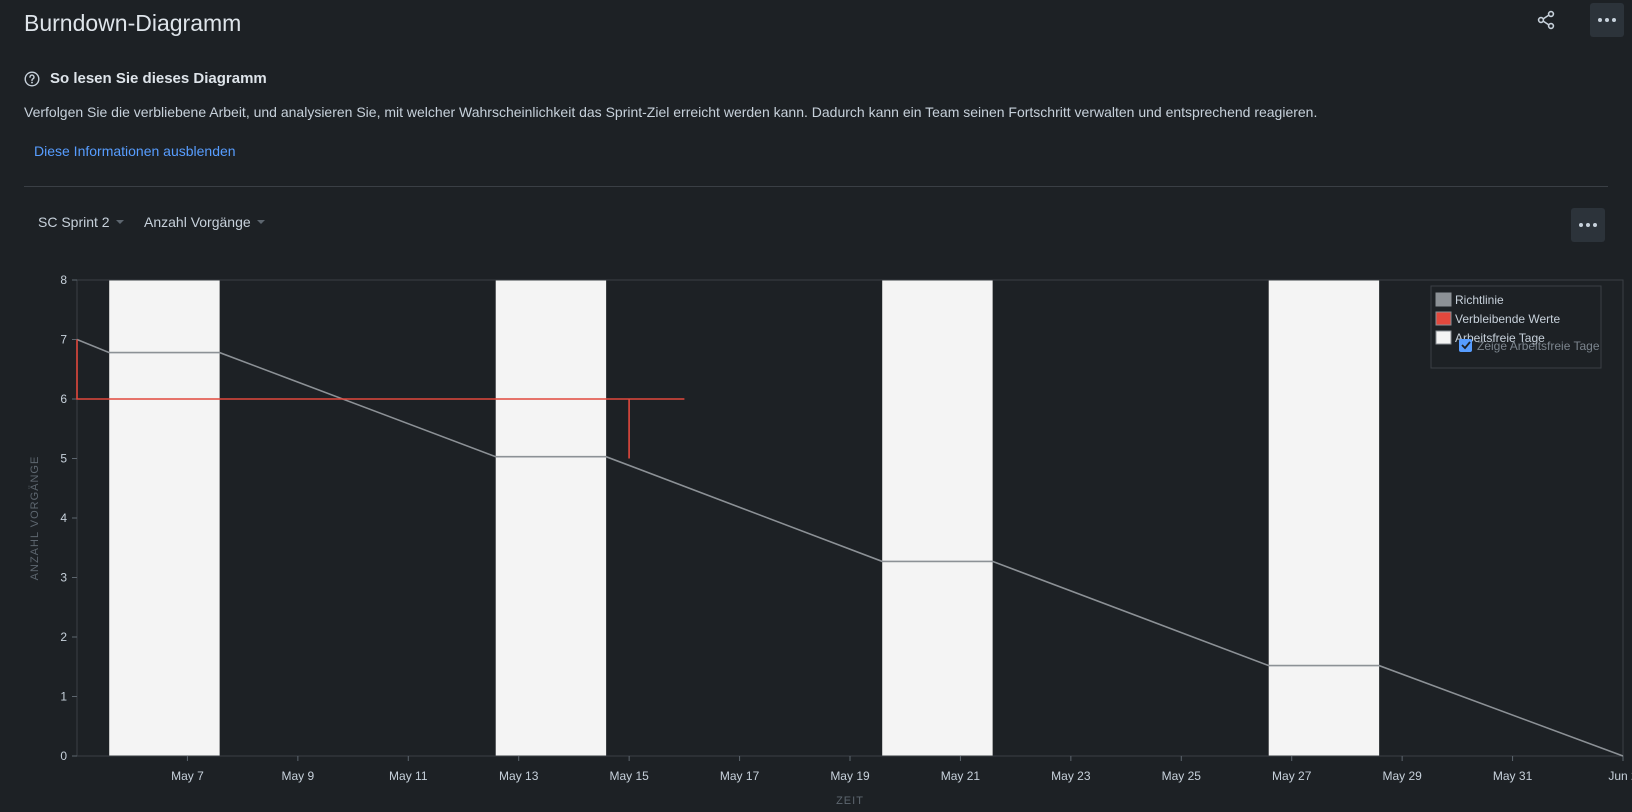 This screenshot has height=812, width=1632. I want to click on more-actions-button, so click(1607, 20).